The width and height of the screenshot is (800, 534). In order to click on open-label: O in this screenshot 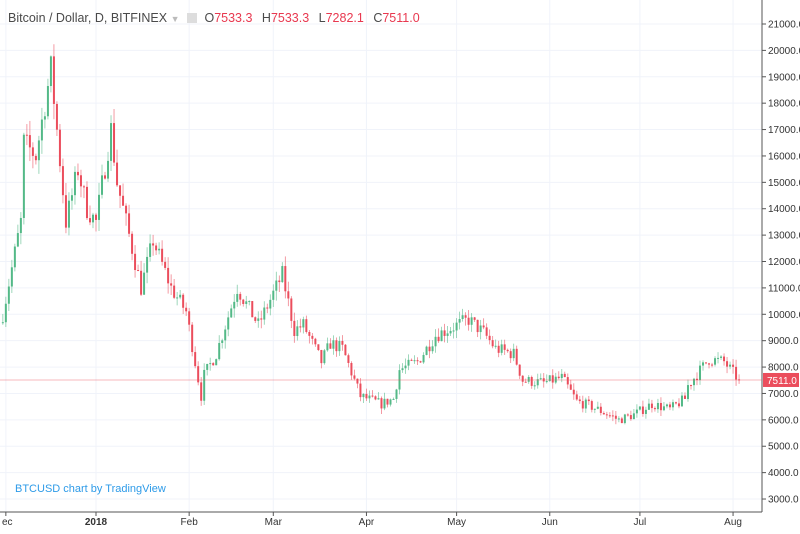, I will do `click(209, 18)`.